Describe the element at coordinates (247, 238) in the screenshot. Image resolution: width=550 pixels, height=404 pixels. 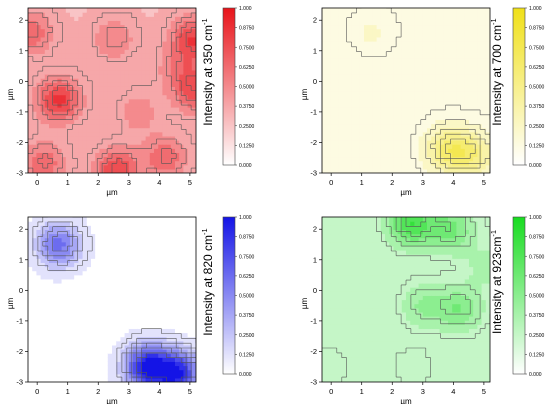
I see `colorbar-tick-label: 0.8750` at that location.